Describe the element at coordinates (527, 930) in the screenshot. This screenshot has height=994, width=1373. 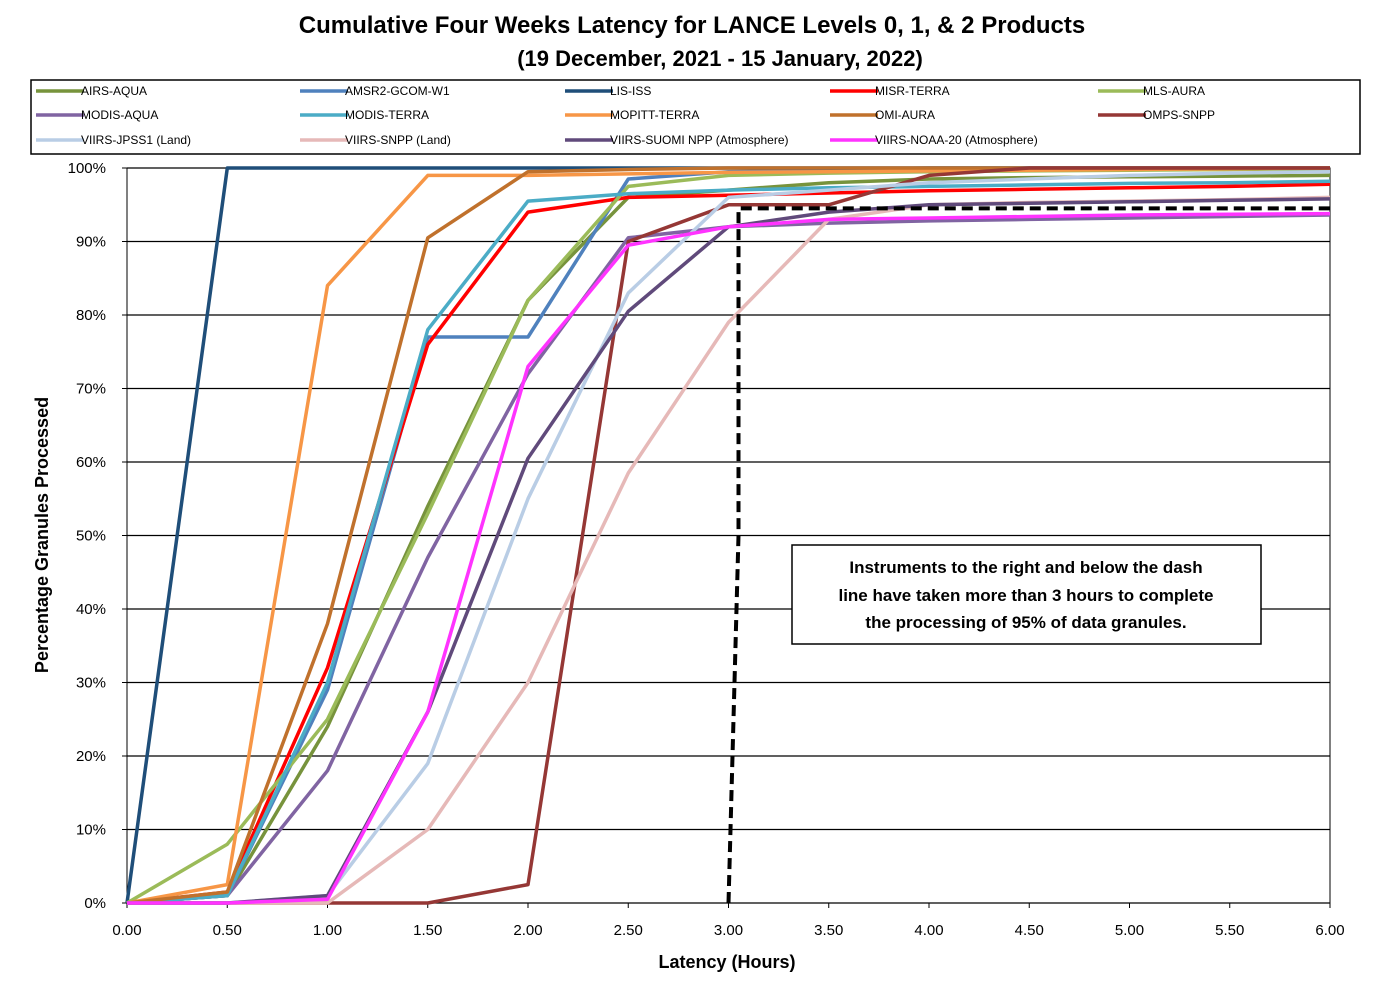
I see `x-tick-label: 2.00` at that location.